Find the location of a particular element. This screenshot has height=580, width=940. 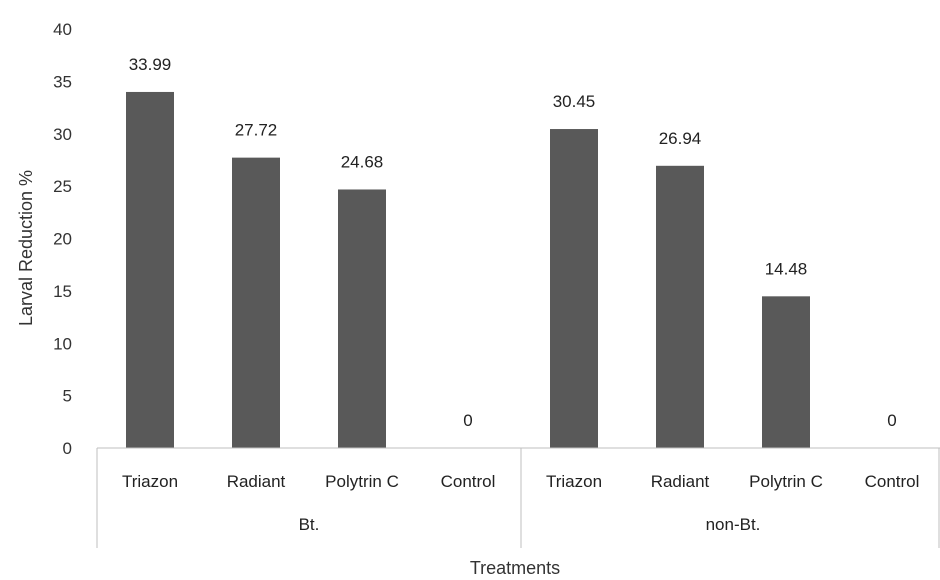

y-tick-label: 15 is located at coordinates (62, 291).